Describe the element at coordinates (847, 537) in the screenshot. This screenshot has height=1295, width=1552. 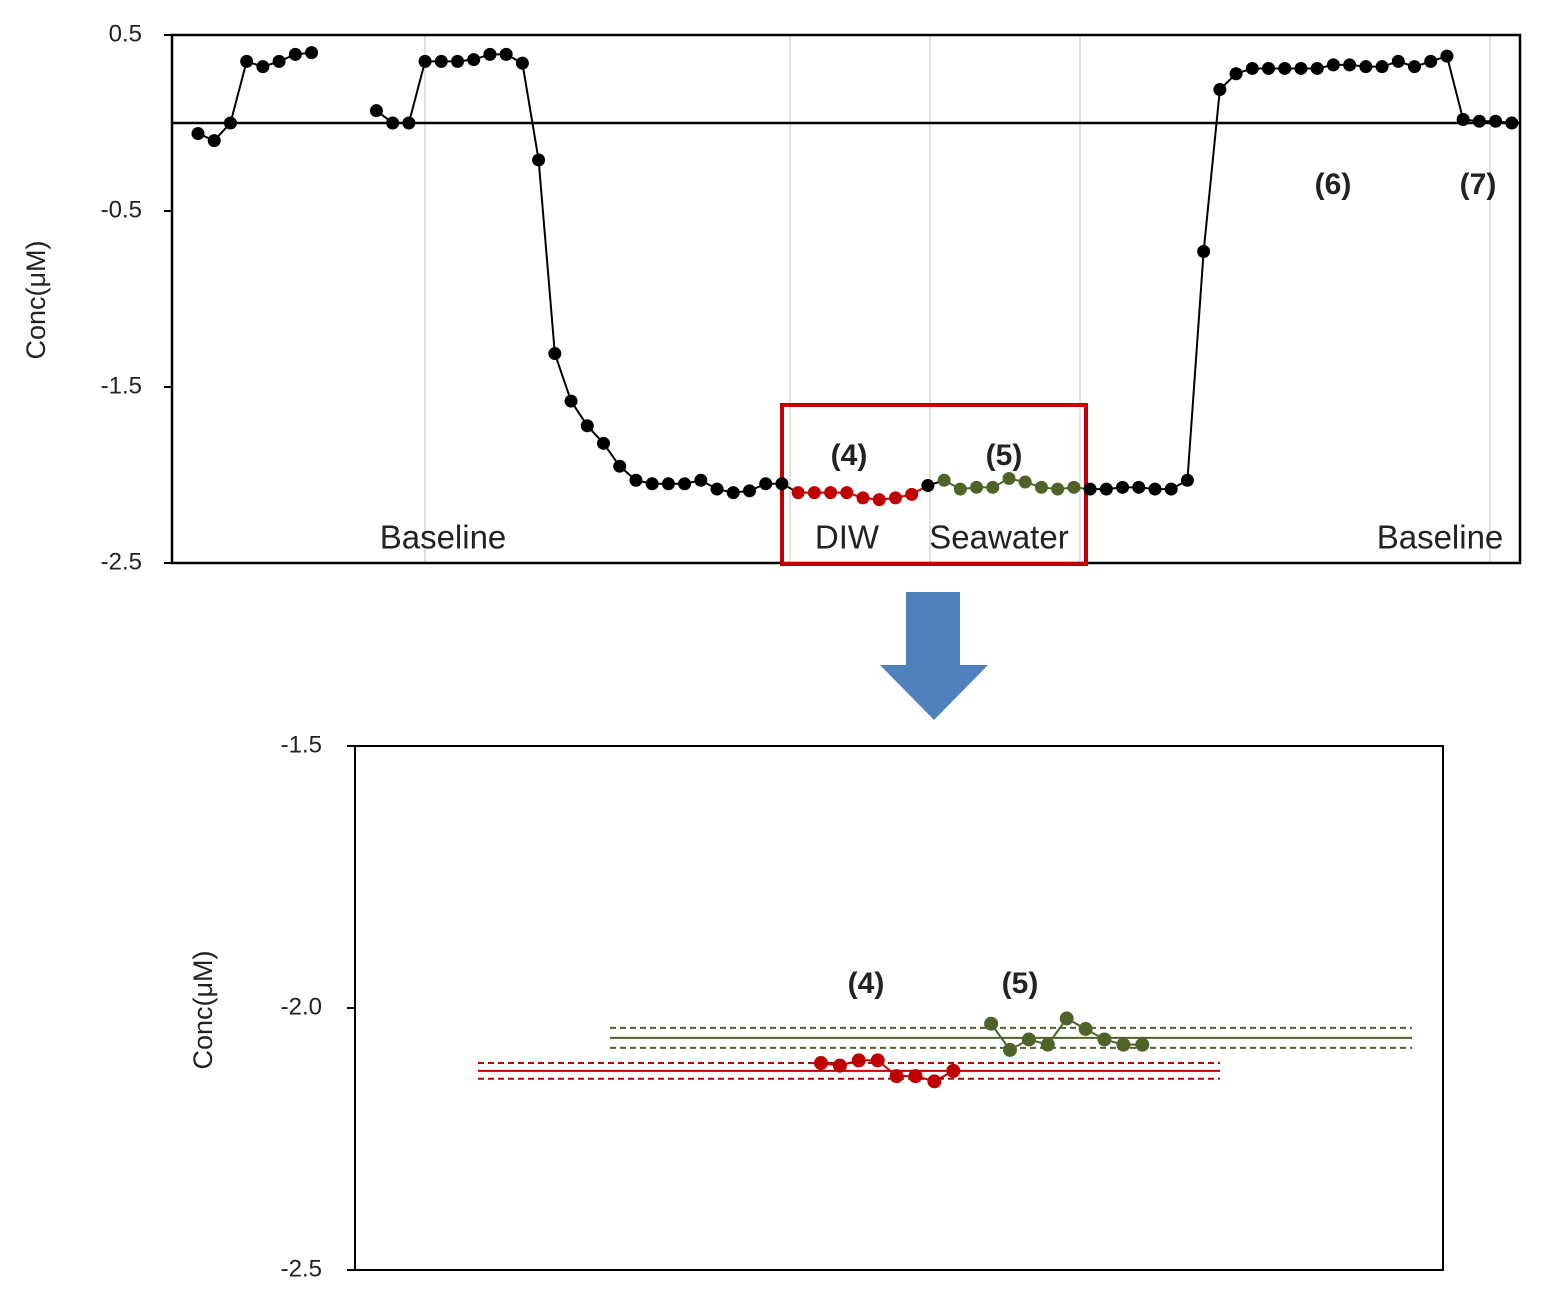
I see `annotation: DIW` at that location.